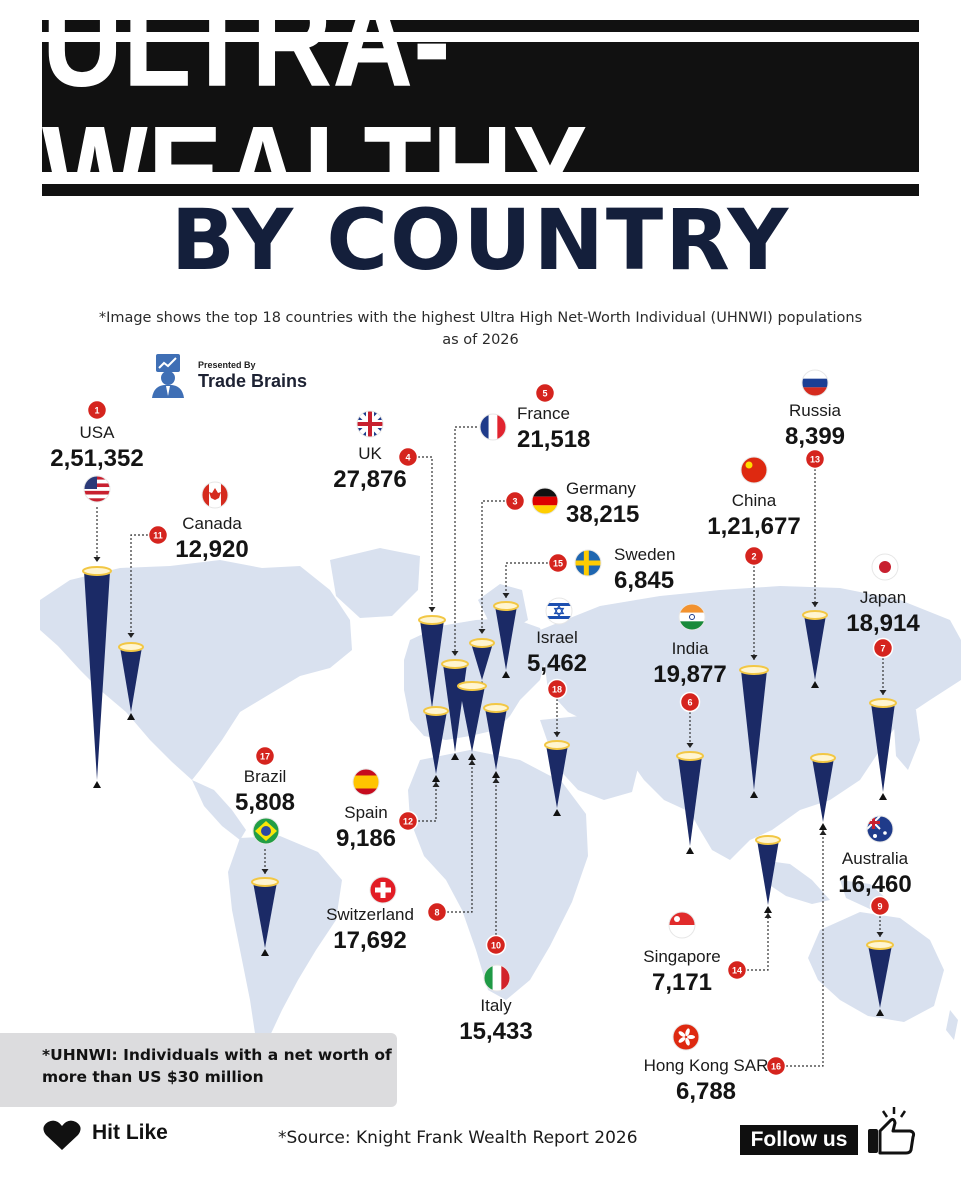 This screenshot has height=1199, width=961. What do you see at coordinates (480, 190) in the screenshot?
I see `title-bottom-rule` at bounding box center [480, 190].